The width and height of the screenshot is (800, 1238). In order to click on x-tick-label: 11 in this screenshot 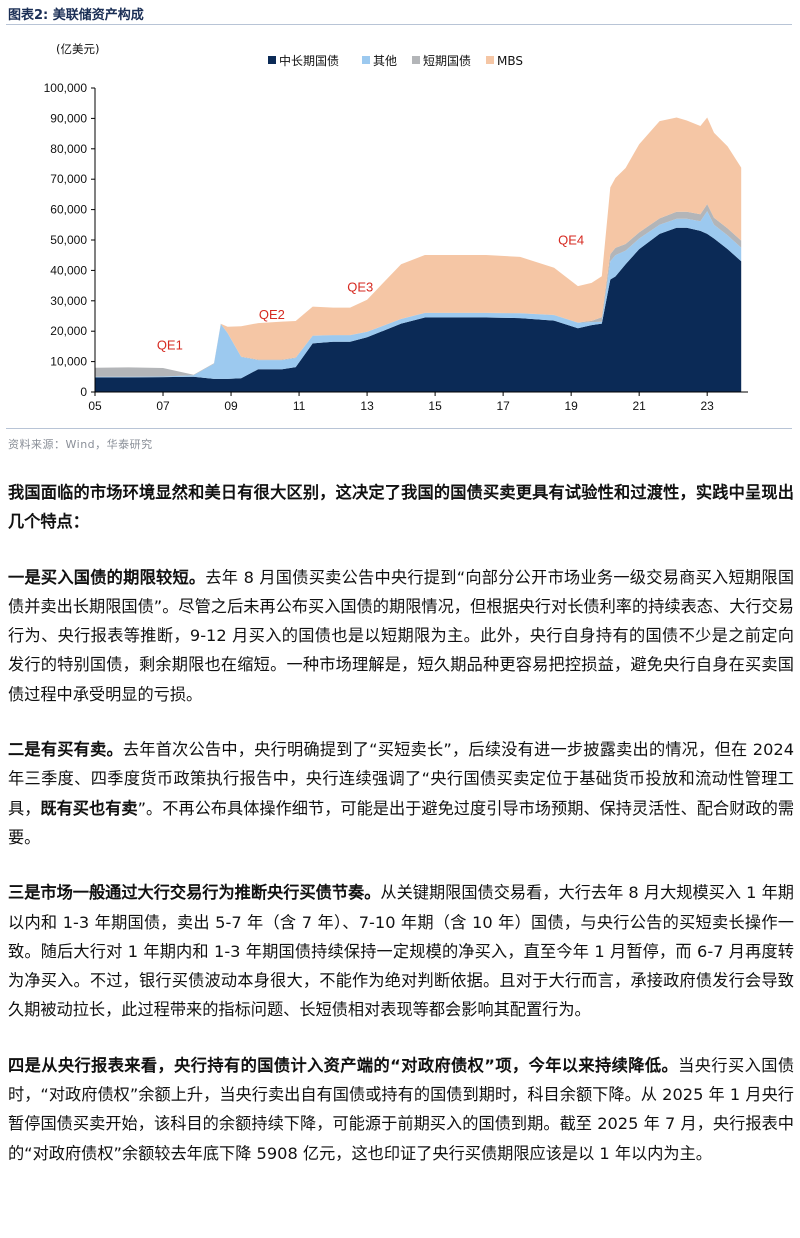, I will do `click(299, 406)`.